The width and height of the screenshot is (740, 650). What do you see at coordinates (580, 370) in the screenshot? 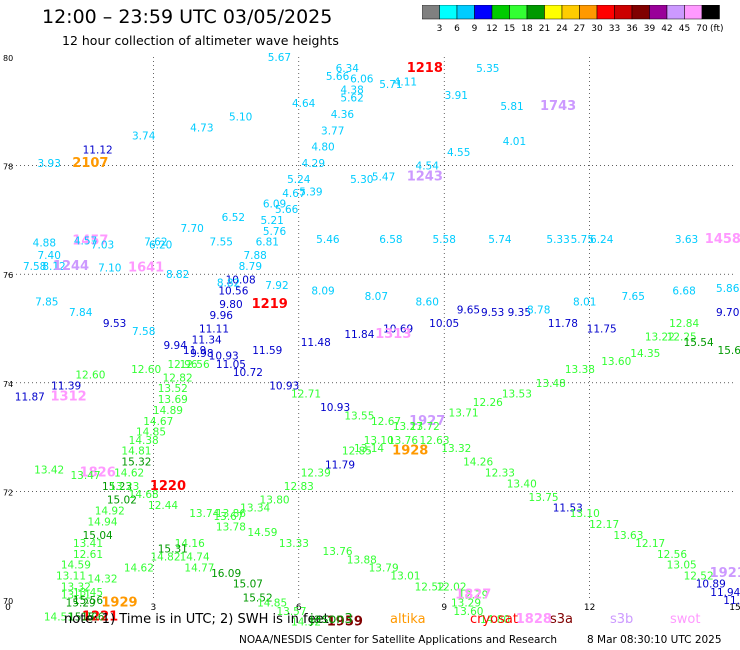
I see `wave-height-label: 13.38` at bounding box center [580, 370].